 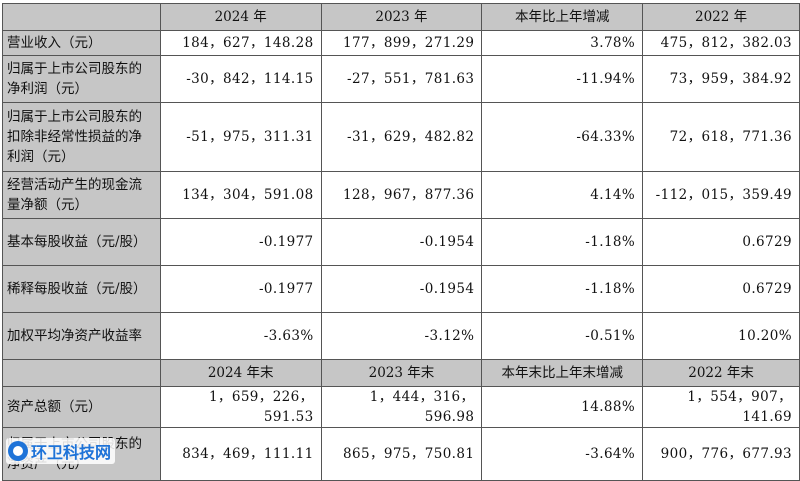 I want to click on value-cell: -31，629，482.82, so click(x=401, y=137).